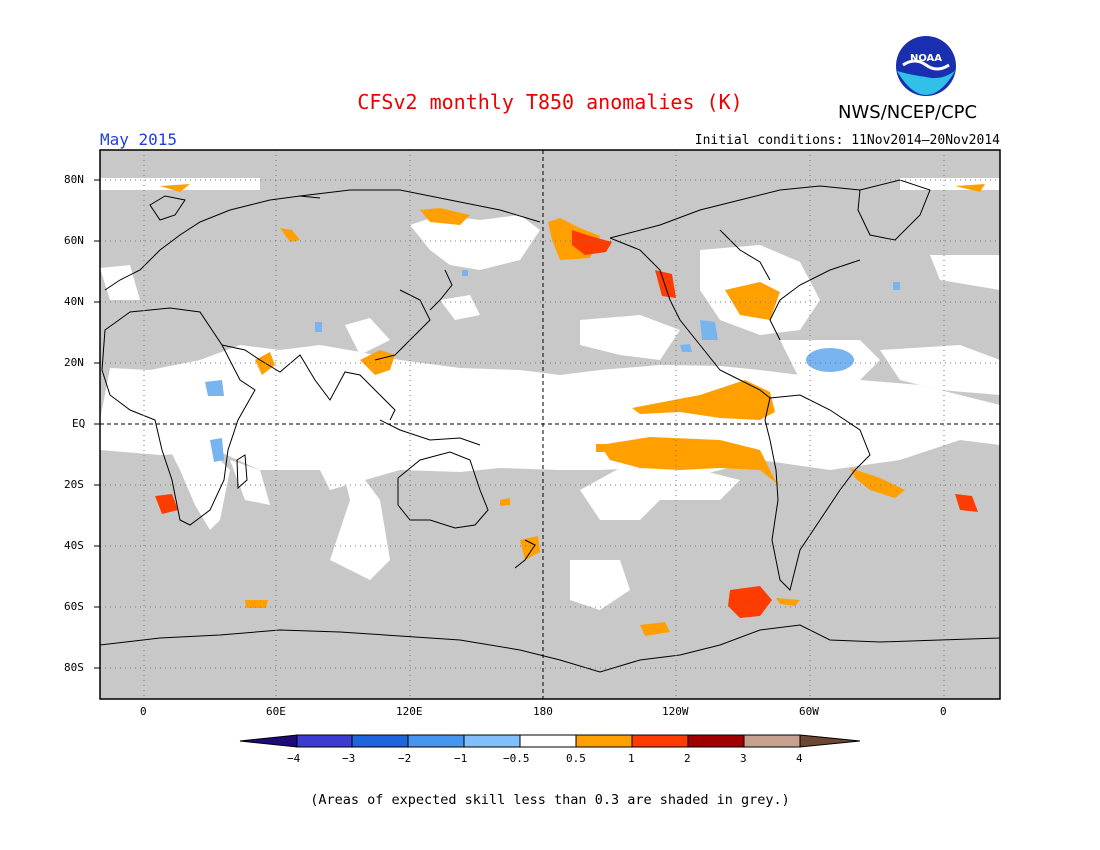 This screenshot has height=850, width=1100. What do you see at coordinates (409, 711) in the screenshot?
I see `lon-label: 120E` at bounding box center [409, 711].